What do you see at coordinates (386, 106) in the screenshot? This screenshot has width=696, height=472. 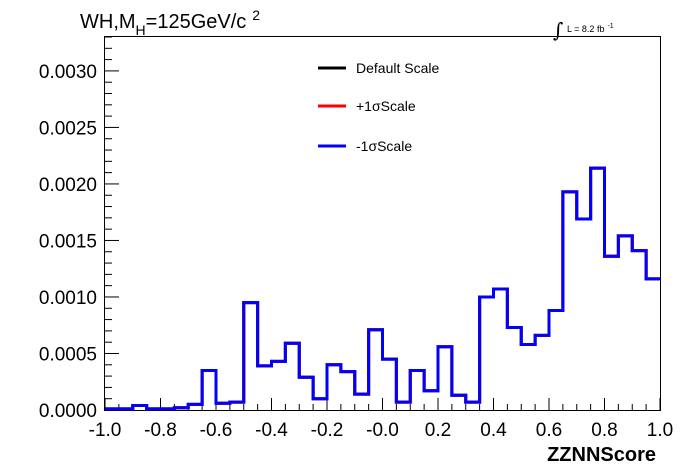 I see `legend-label-plus-sigma: +1σScale` at bounding box center [386, 106].